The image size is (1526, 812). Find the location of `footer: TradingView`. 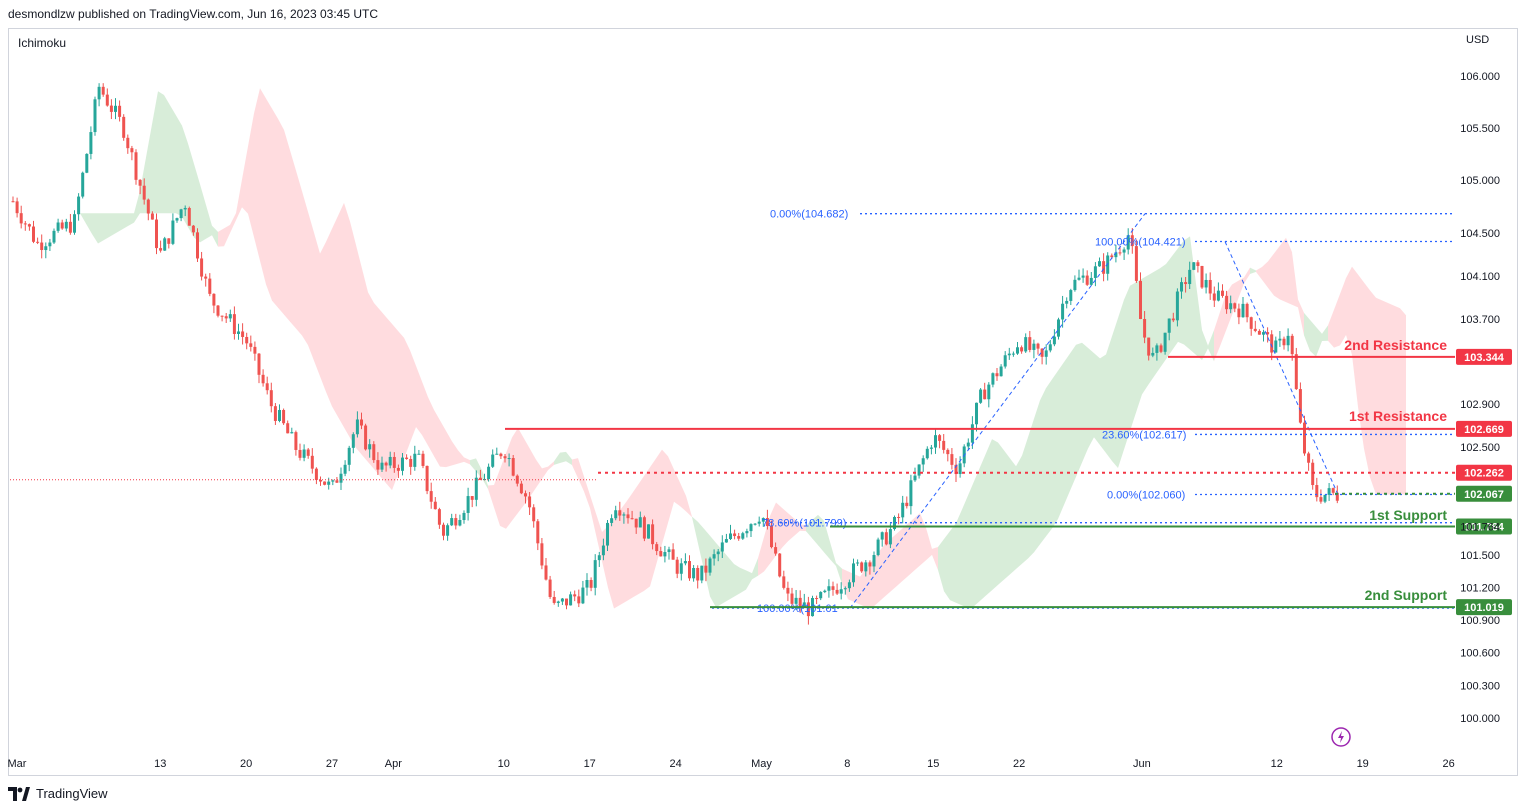

footer: TradingView is located at coordinates (58, 793).